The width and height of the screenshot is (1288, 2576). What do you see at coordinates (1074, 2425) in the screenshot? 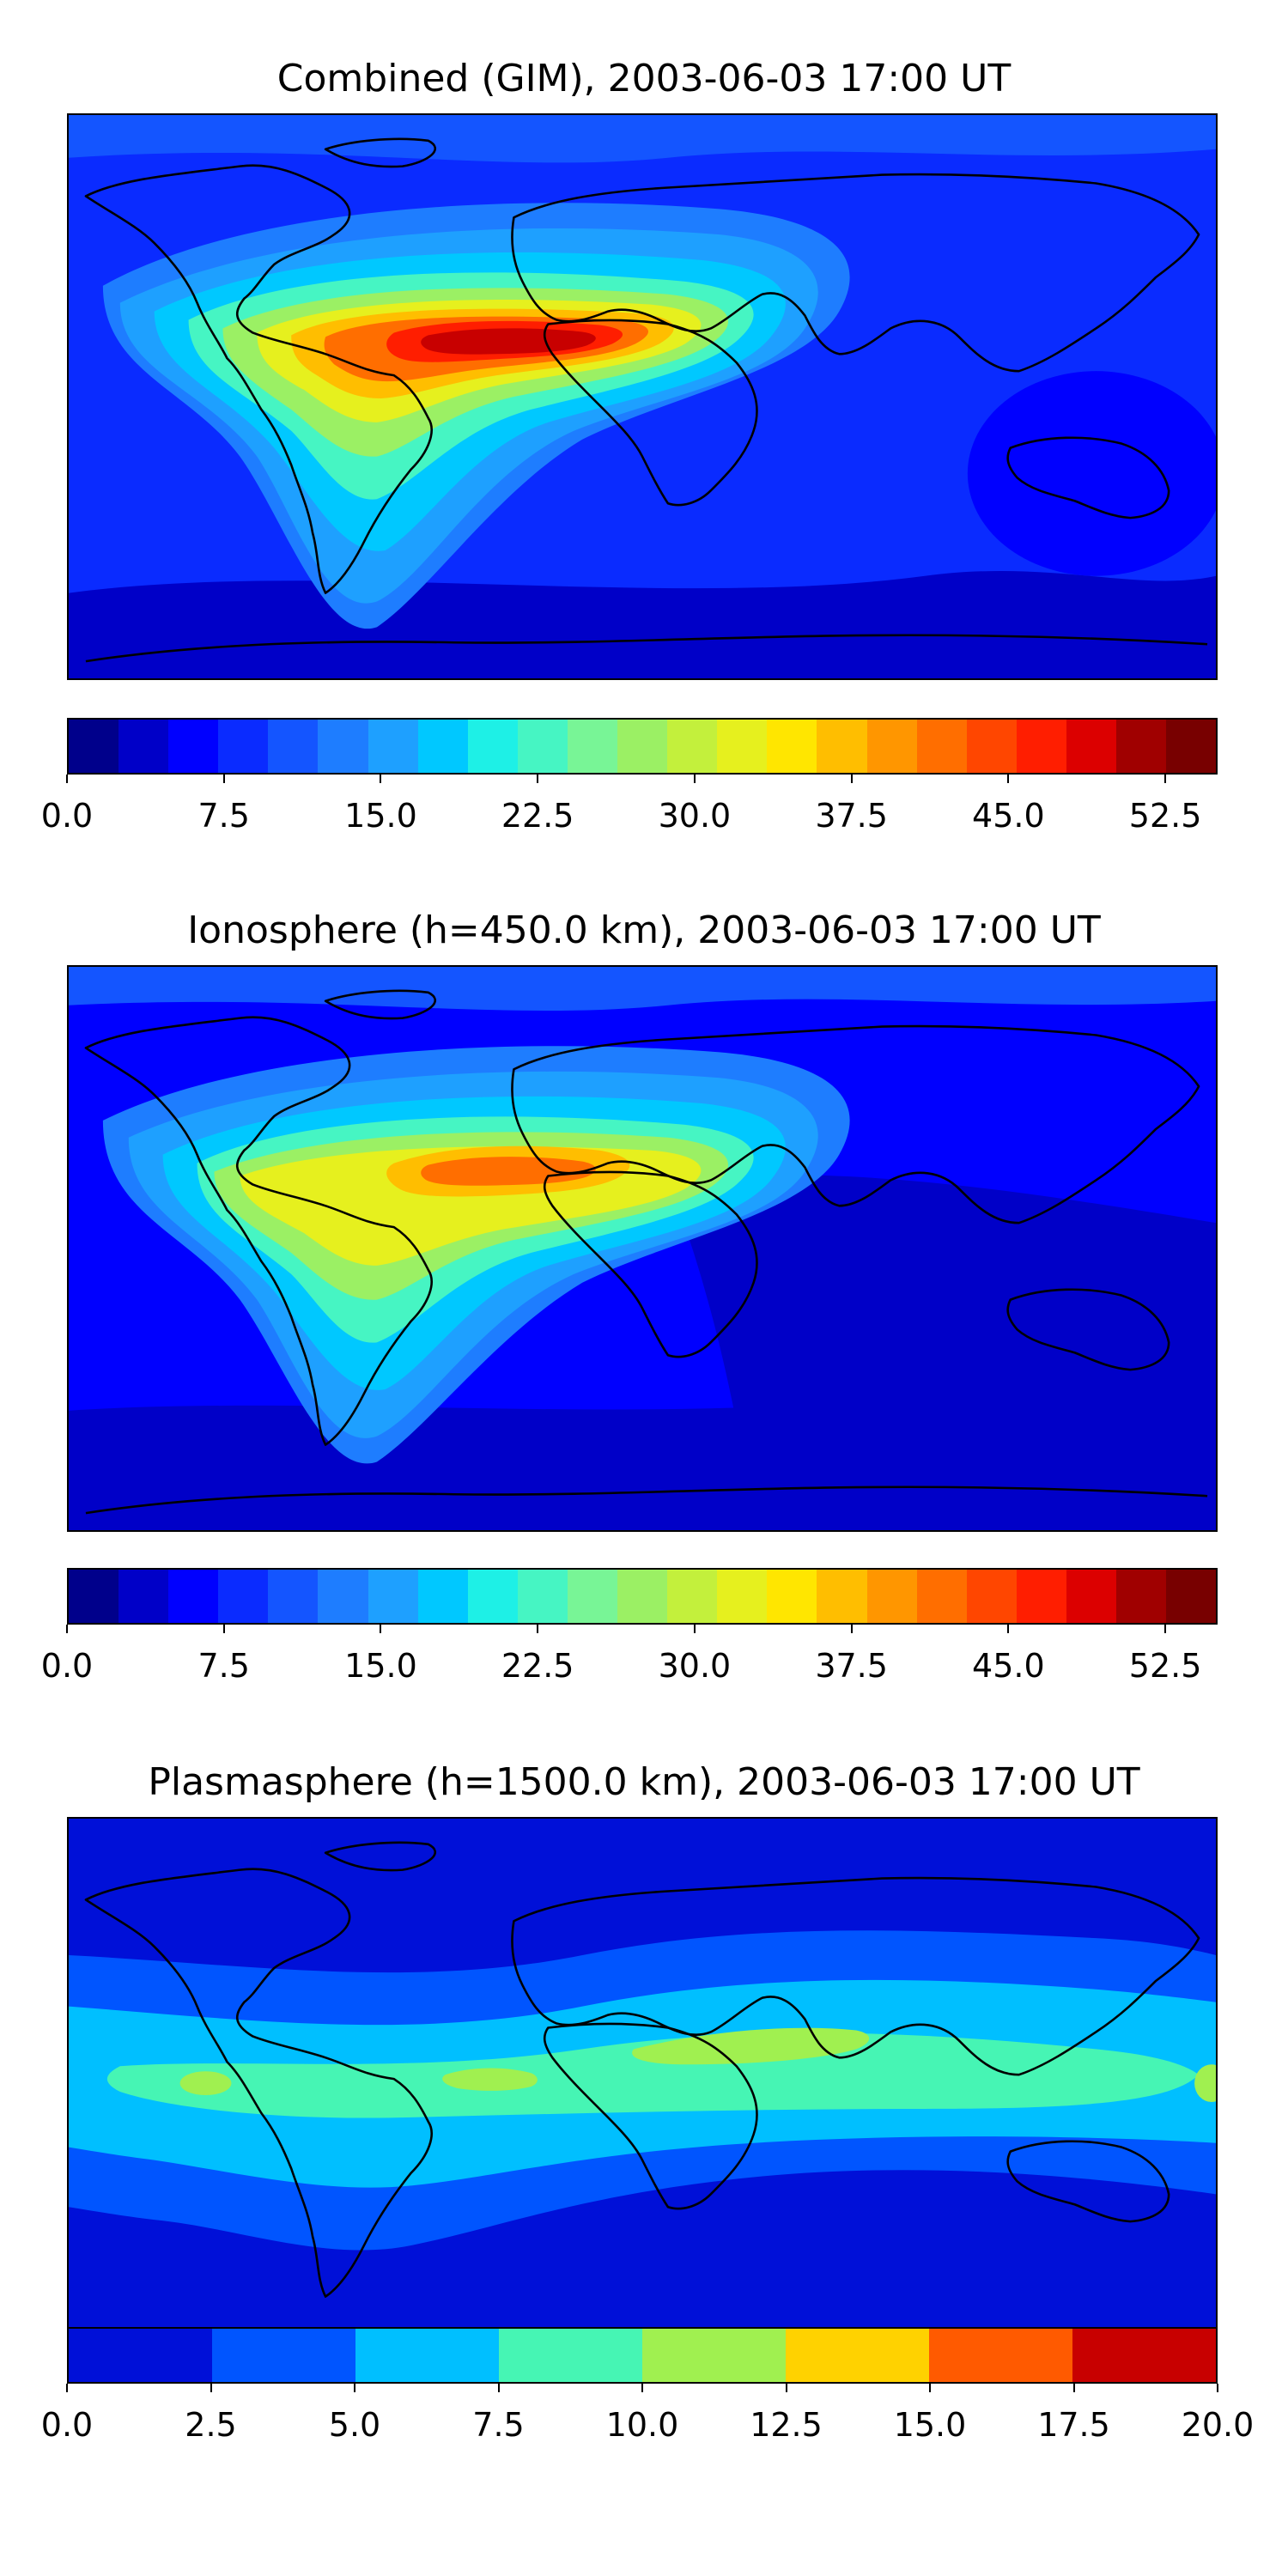
I see `colorbar-tick-label: 17.5` at bounding box center [1074, 2425].